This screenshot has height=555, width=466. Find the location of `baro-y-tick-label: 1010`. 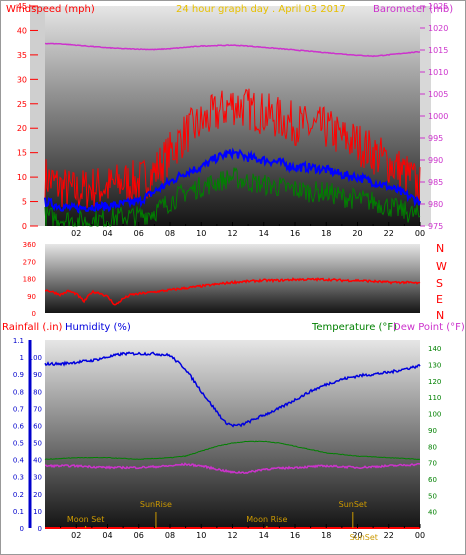

baro-y-tick-label: 1010 is located at coordinates (438, 72).